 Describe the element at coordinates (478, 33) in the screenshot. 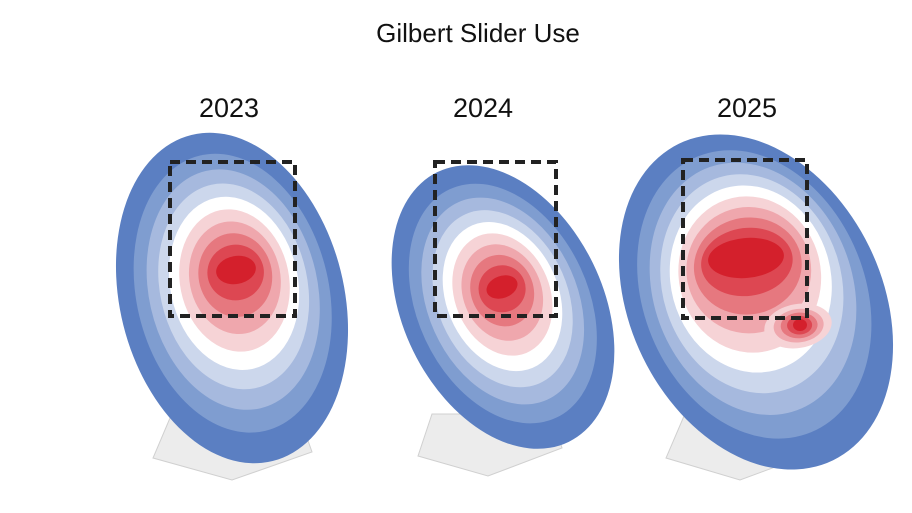

I see `figure-title: Gilbert Slider Use` at that location.